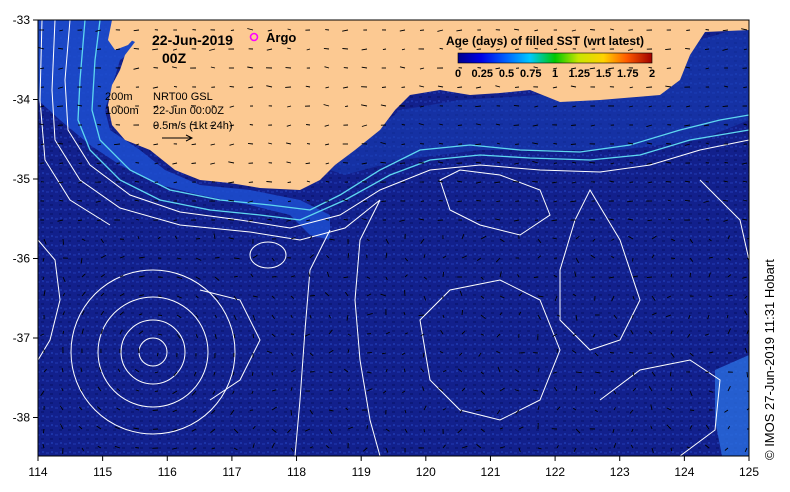 The image size is (790, 492). I want to click on colorbar-tick-label: 0.5, so click(506, 74).